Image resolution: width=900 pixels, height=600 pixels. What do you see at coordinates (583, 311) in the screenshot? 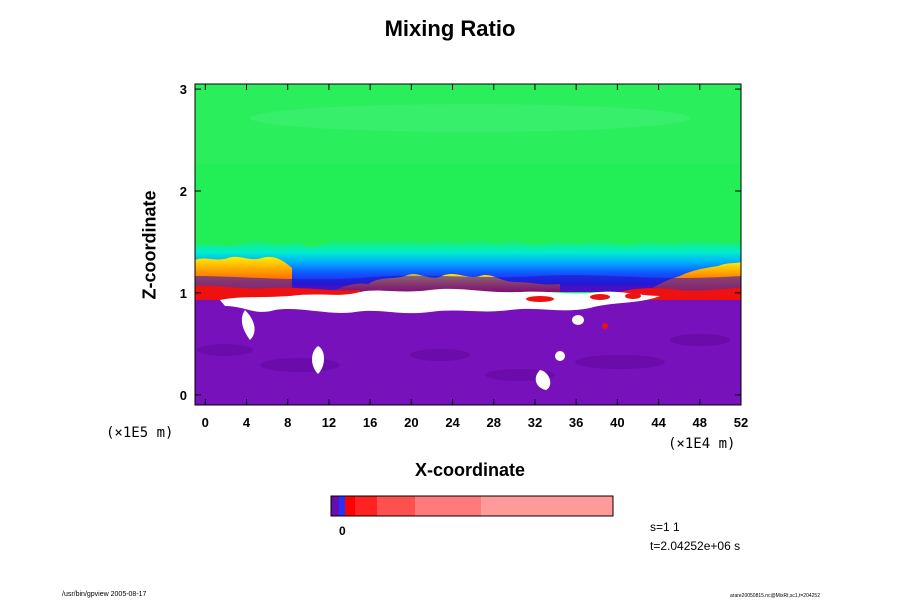
I see `field-red-lenses` at bounding box center [583, 311].